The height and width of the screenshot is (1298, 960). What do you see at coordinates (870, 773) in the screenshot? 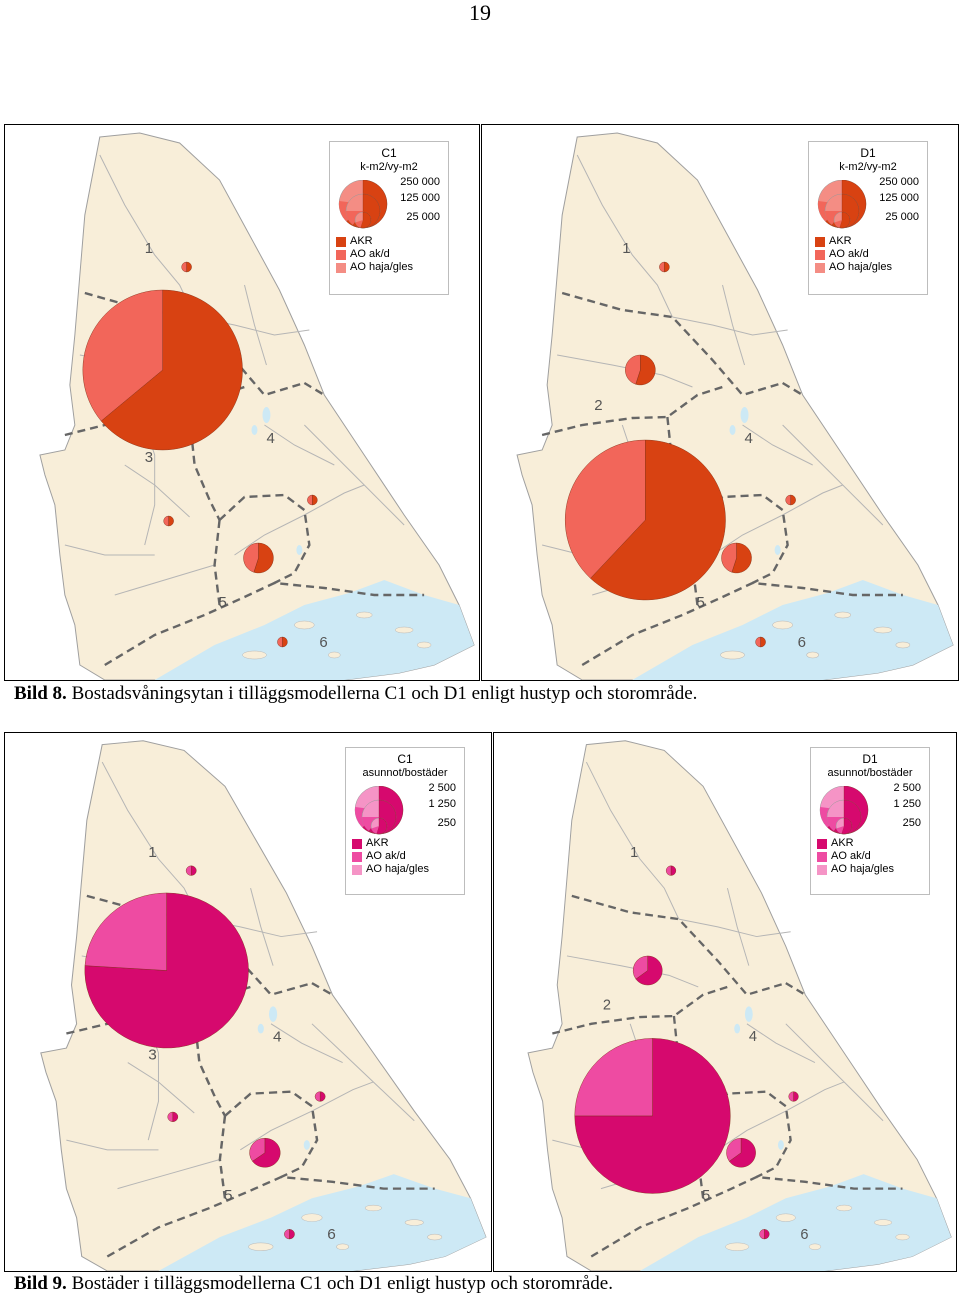
I see `legend-unit: asunnot/bostäder` at bounding box center [870, 773].